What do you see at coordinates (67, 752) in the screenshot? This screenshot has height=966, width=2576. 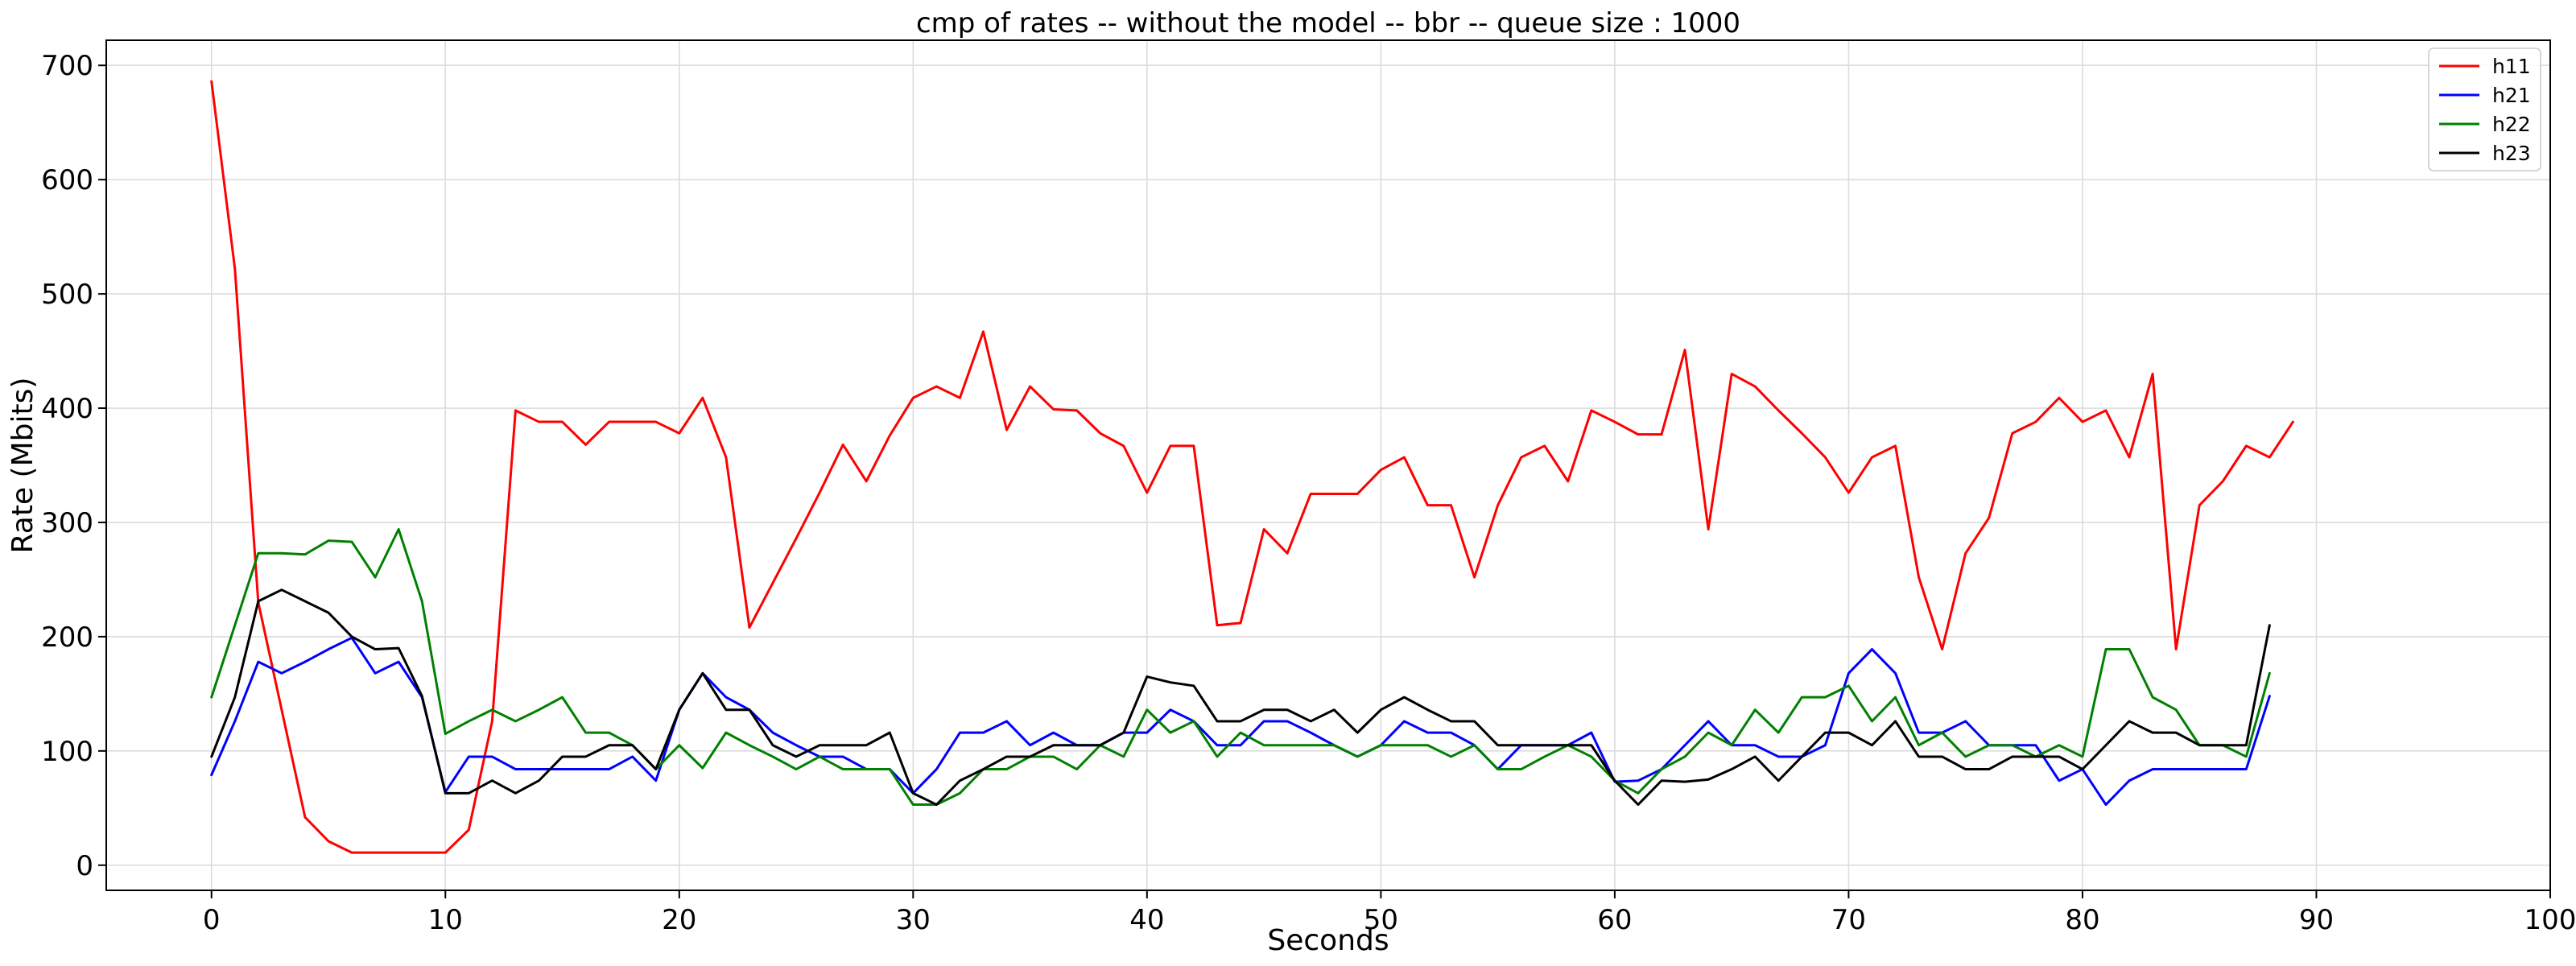 I see `y-tick-label: 100` at bounding box center [67, 752].